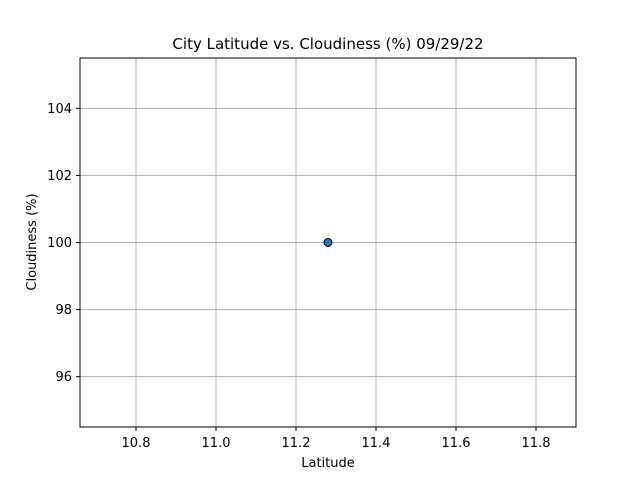 This screenshot has width=640, height=480. What do you see at coordinates (59, 176) in the screenshot?
I see `y-tick-label: 102` at bounding box center [59, 176].